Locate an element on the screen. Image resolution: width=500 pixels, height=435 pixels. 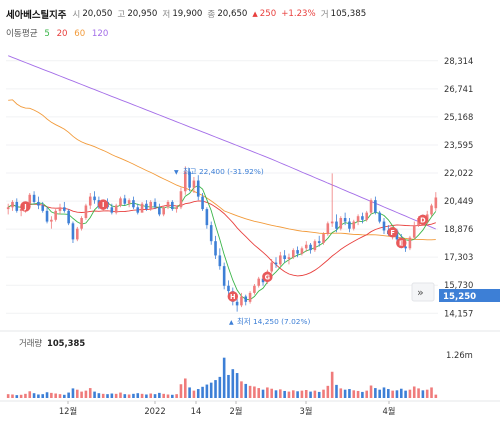
event-marker-j: J is located at coordinates (25, 206).